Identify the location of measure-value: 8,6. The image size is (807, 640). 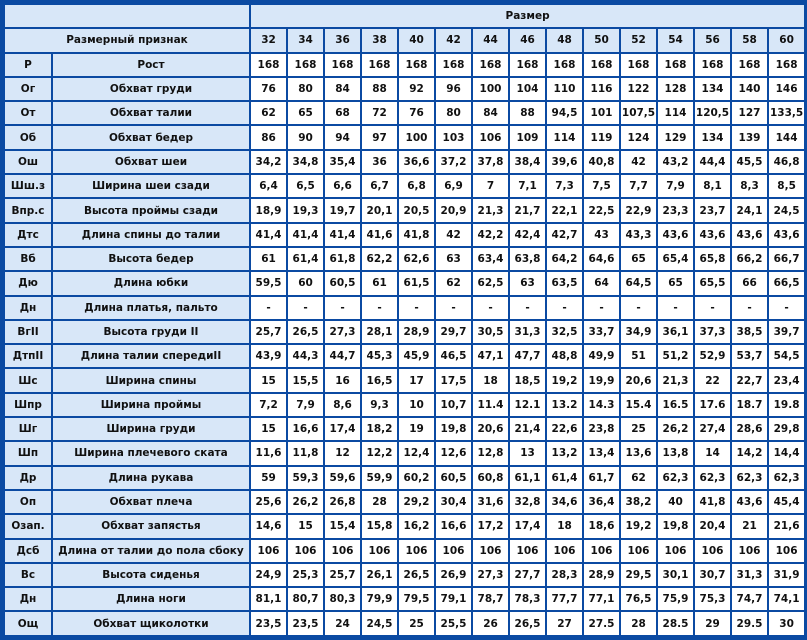
(342, 405).